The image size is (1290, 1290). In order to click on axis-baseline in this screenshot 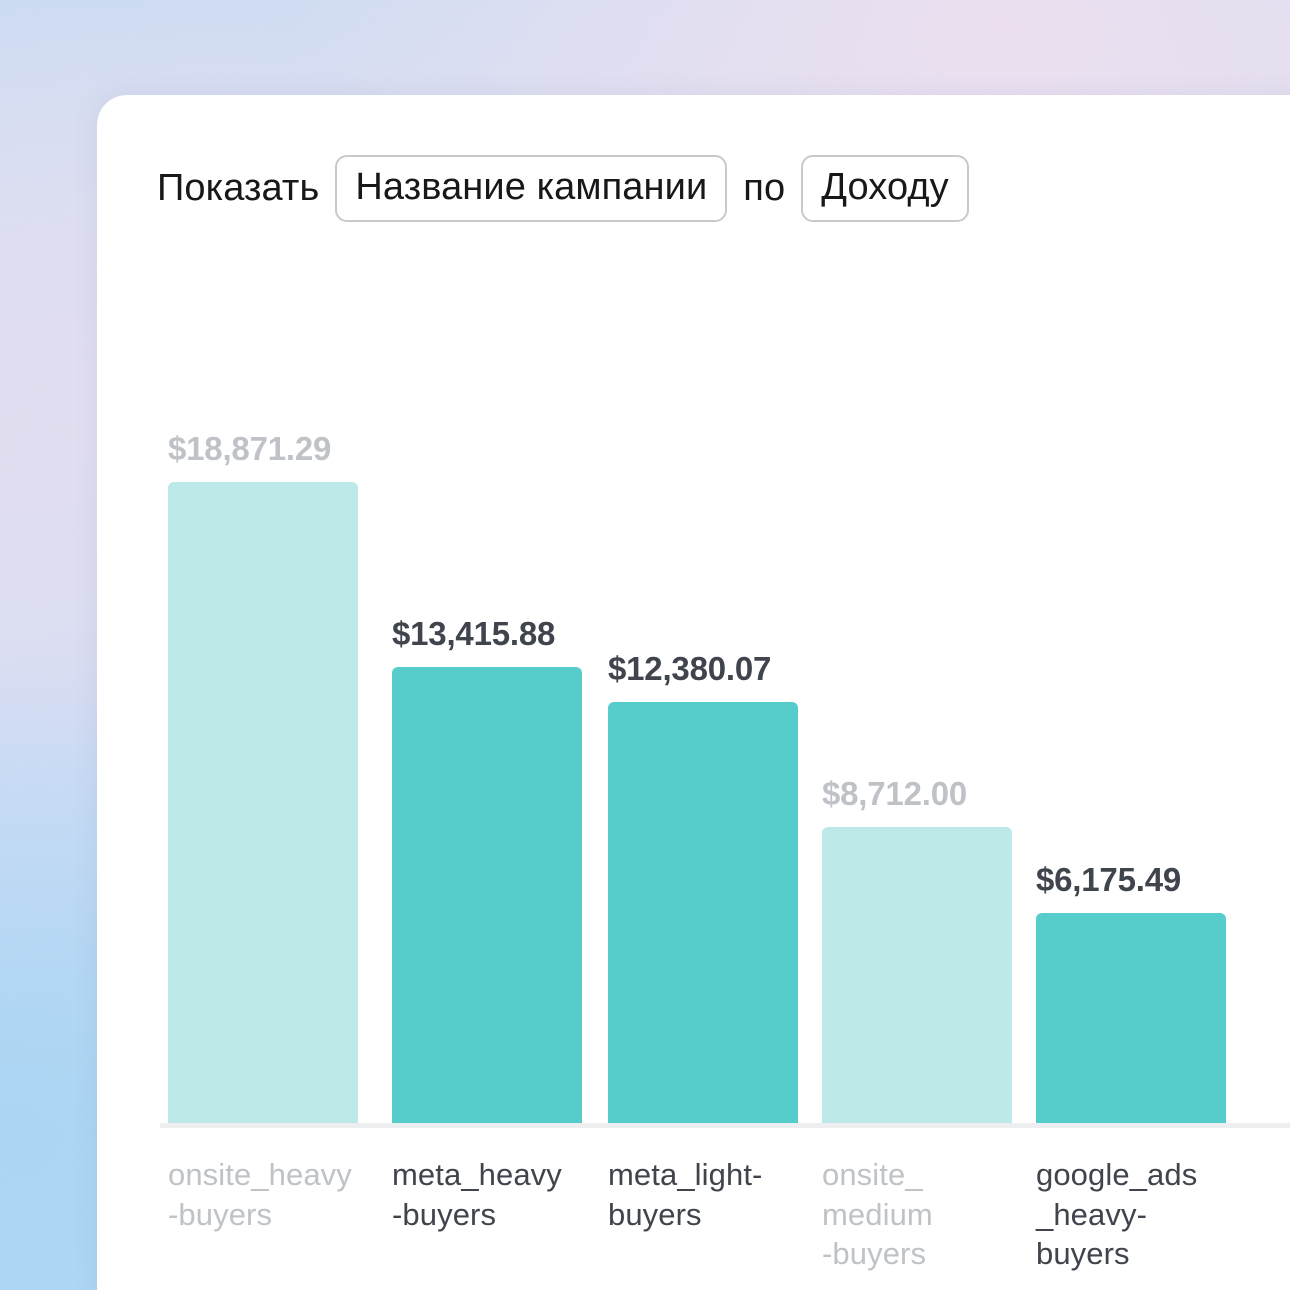, I will do `click(725, 1125)`.